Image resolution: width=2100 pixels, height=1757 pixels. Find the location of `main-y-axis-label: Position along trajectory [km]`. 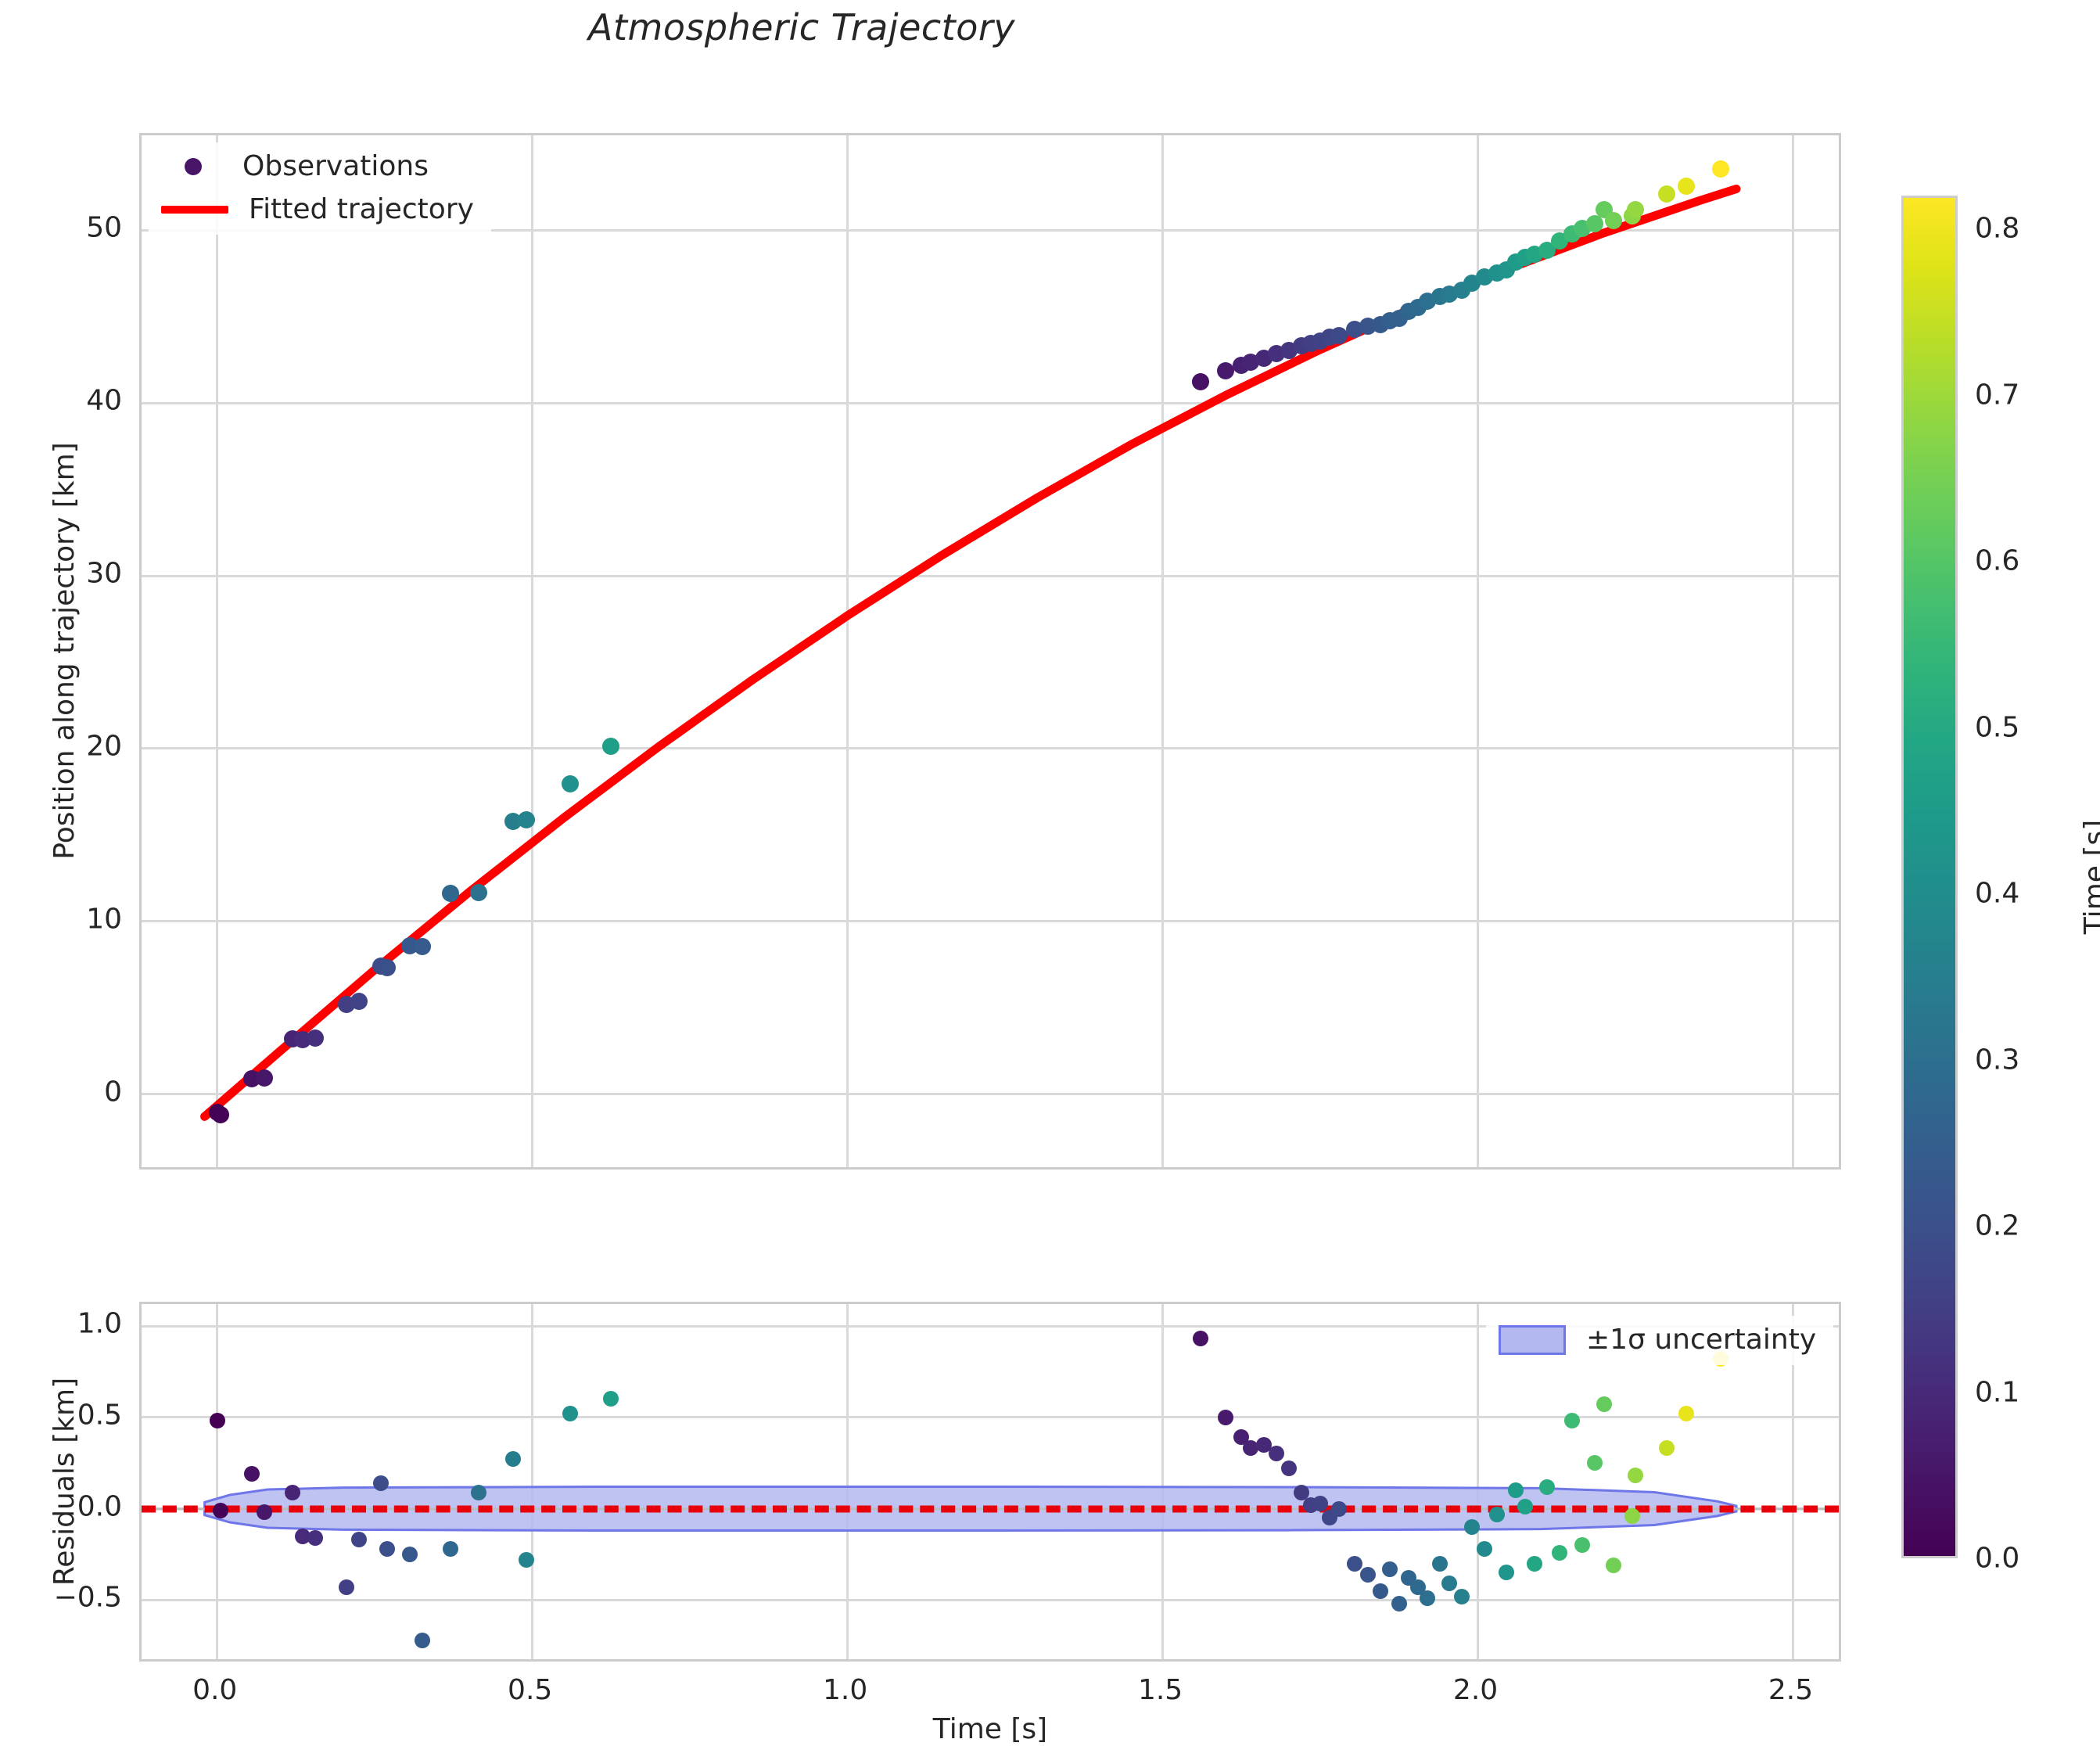

main-y-axis-label: Position along trajectory [km] is located at coordinates (64, 651).